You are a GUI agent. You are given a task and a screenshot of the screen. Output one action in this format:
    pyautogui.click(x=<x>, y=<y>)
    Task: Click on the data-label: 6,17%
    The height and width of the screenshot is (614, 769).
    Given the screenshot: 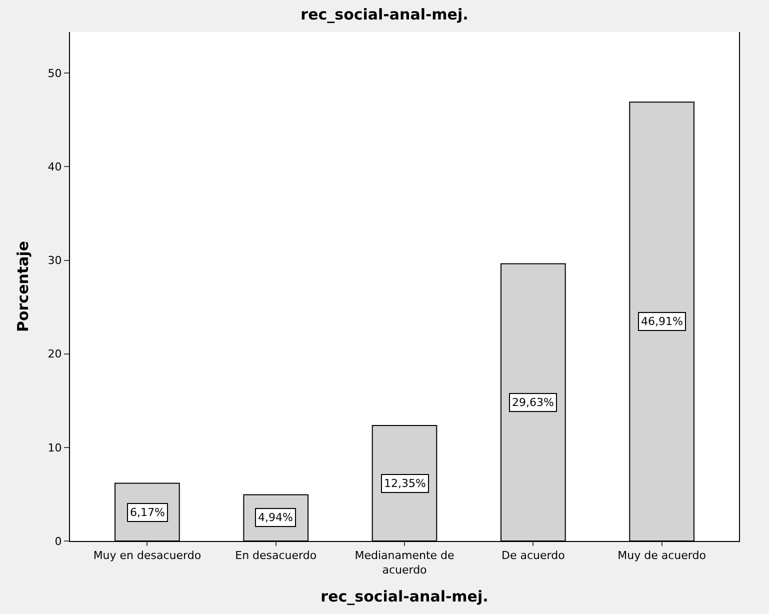 What is the action you would take?
    pyautogui.click(x=147, y=512)
    